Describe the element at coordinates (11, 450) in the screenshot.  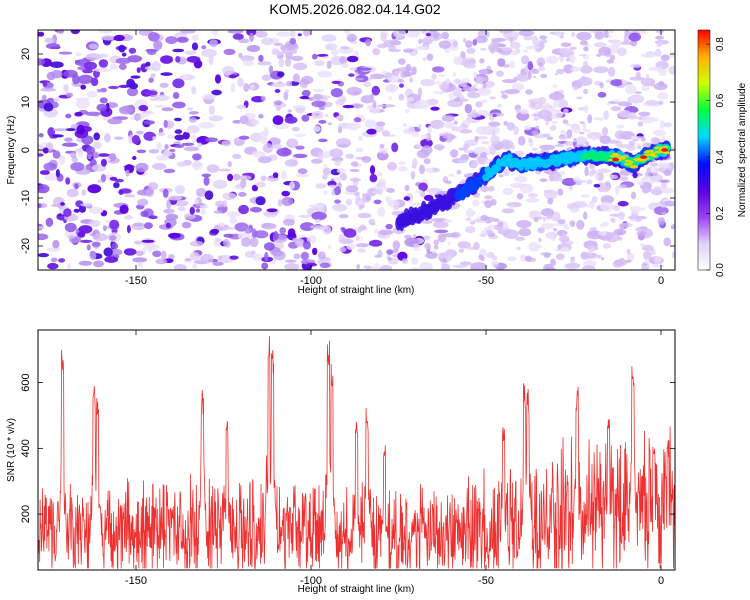
I see `snr-ylabel: SNR (10 * v/v)` at that location.